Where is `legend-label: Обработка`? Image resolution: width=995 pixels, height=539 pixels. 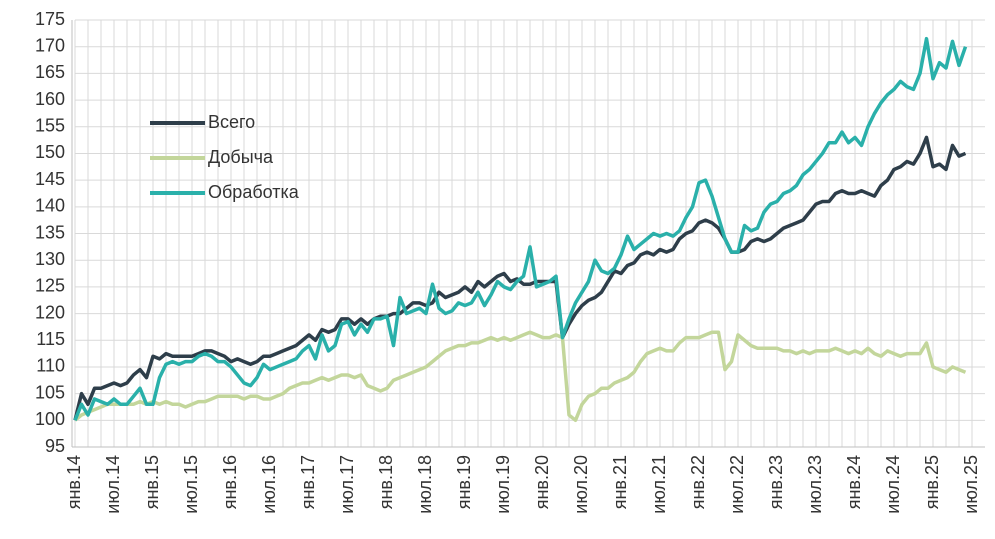
legend-label: Обработка is located at coordinates (254, 192).